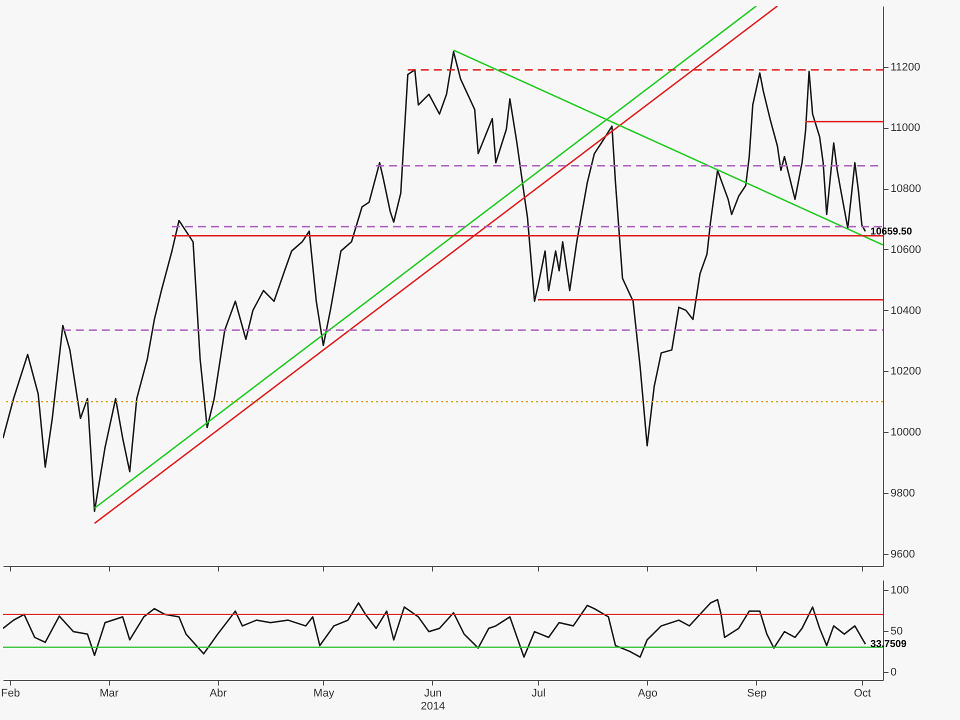 Image resolution: width=960 pixels, height=720 pixels. Describe the element at coordinates (902, 493) in the screenshot. I see `y-tick-label: 9800` at that location.